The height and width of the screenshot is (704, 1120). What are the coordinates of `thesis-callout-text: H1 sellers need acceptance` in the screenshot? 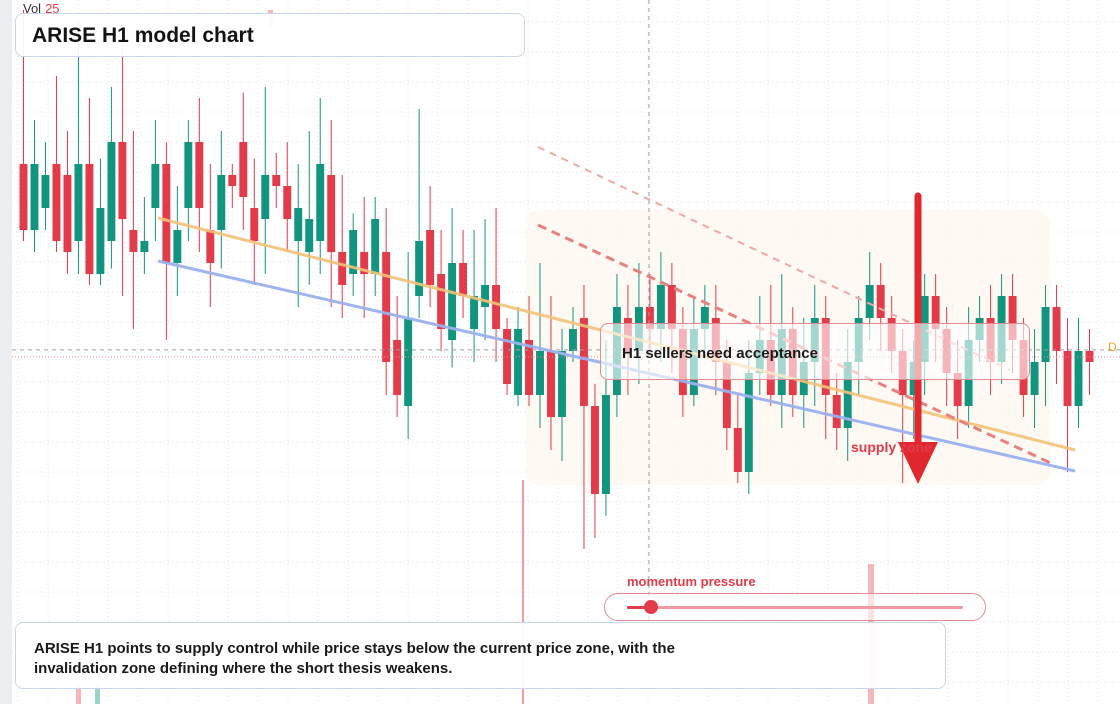 It's located at (720, 353).